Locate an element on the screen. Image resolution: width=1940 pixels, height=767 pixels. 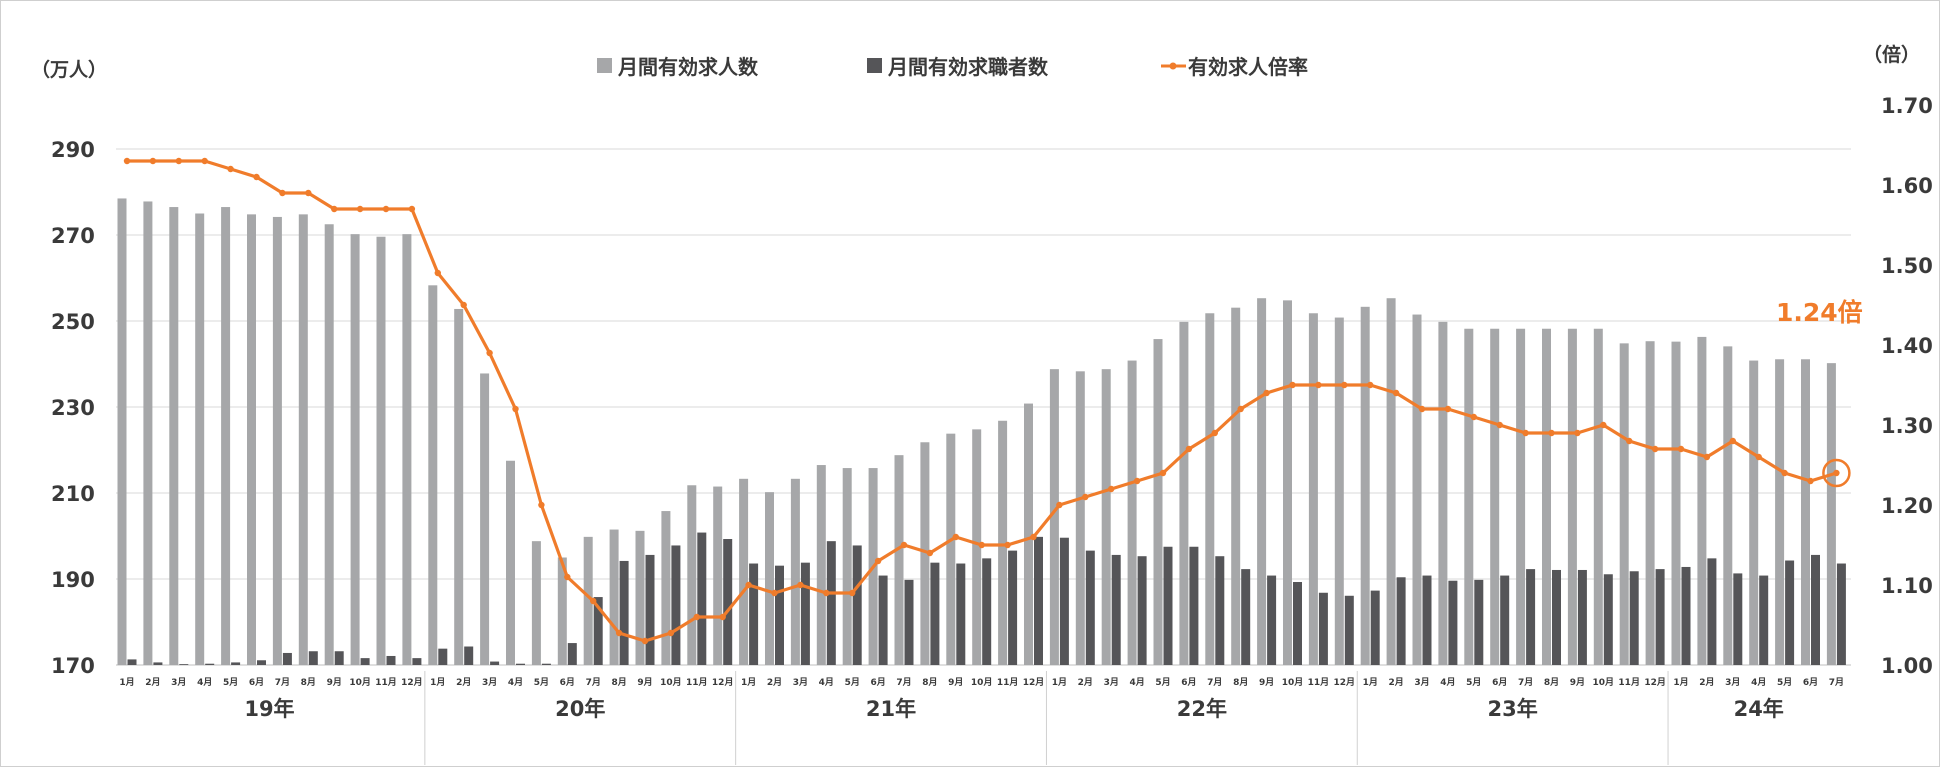
callout: 1.24倍 is located at coordinates (1819, 312).